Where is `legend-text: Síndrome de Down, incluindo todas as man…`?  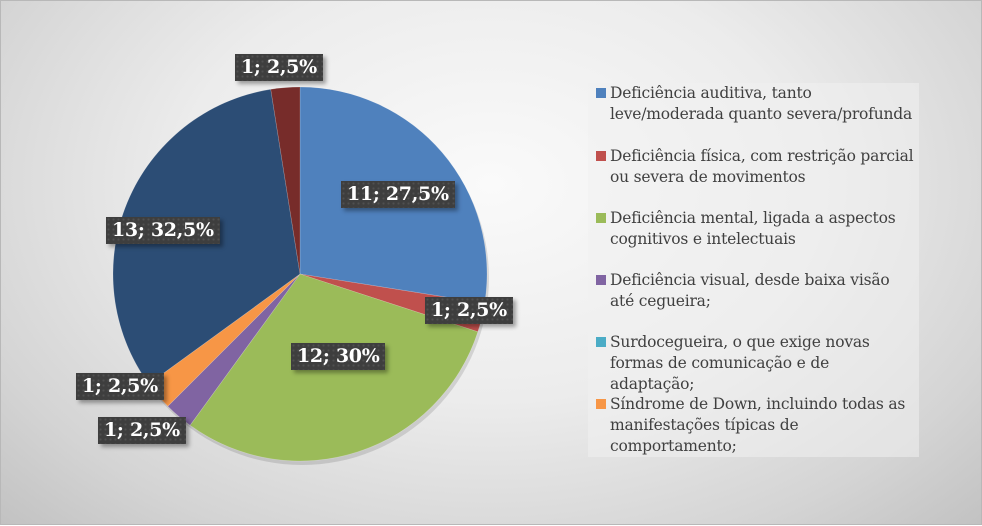 legend-text: Síndrome de Down, incluindo todas as man… is located at coordinates (758, 425).